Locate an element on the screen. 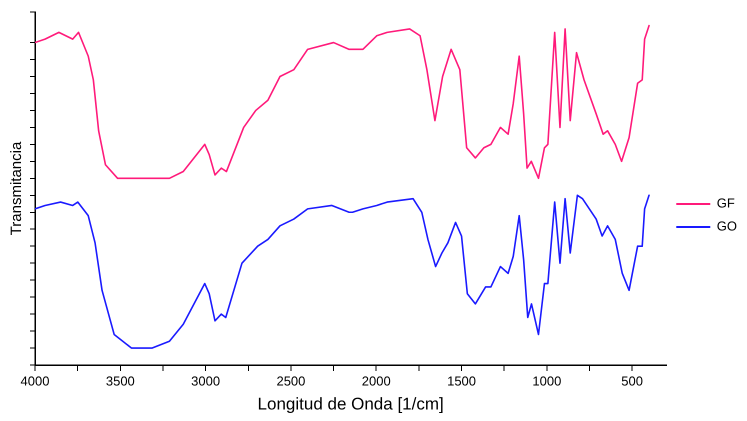 The width and height of the screenshot is (747, 421). y-axis-title: Transmitancia is located at coordinates (17, 188).